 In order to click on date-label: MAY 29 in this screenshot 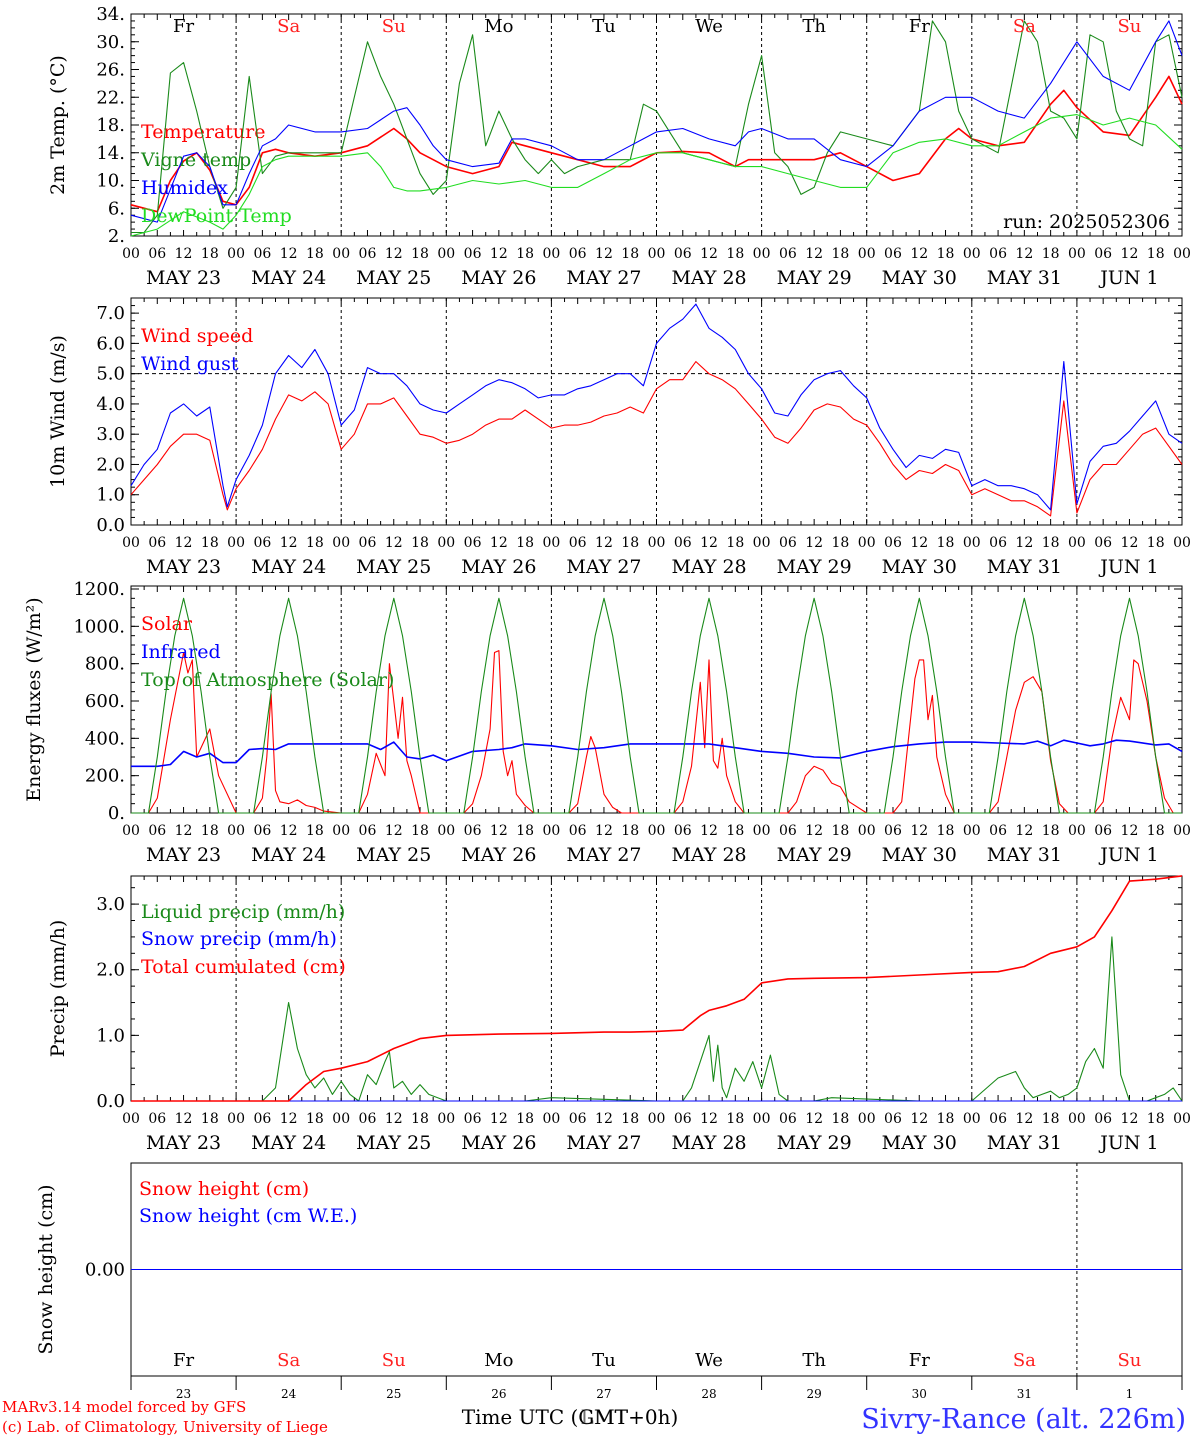, I will do `click(814, 278)`.